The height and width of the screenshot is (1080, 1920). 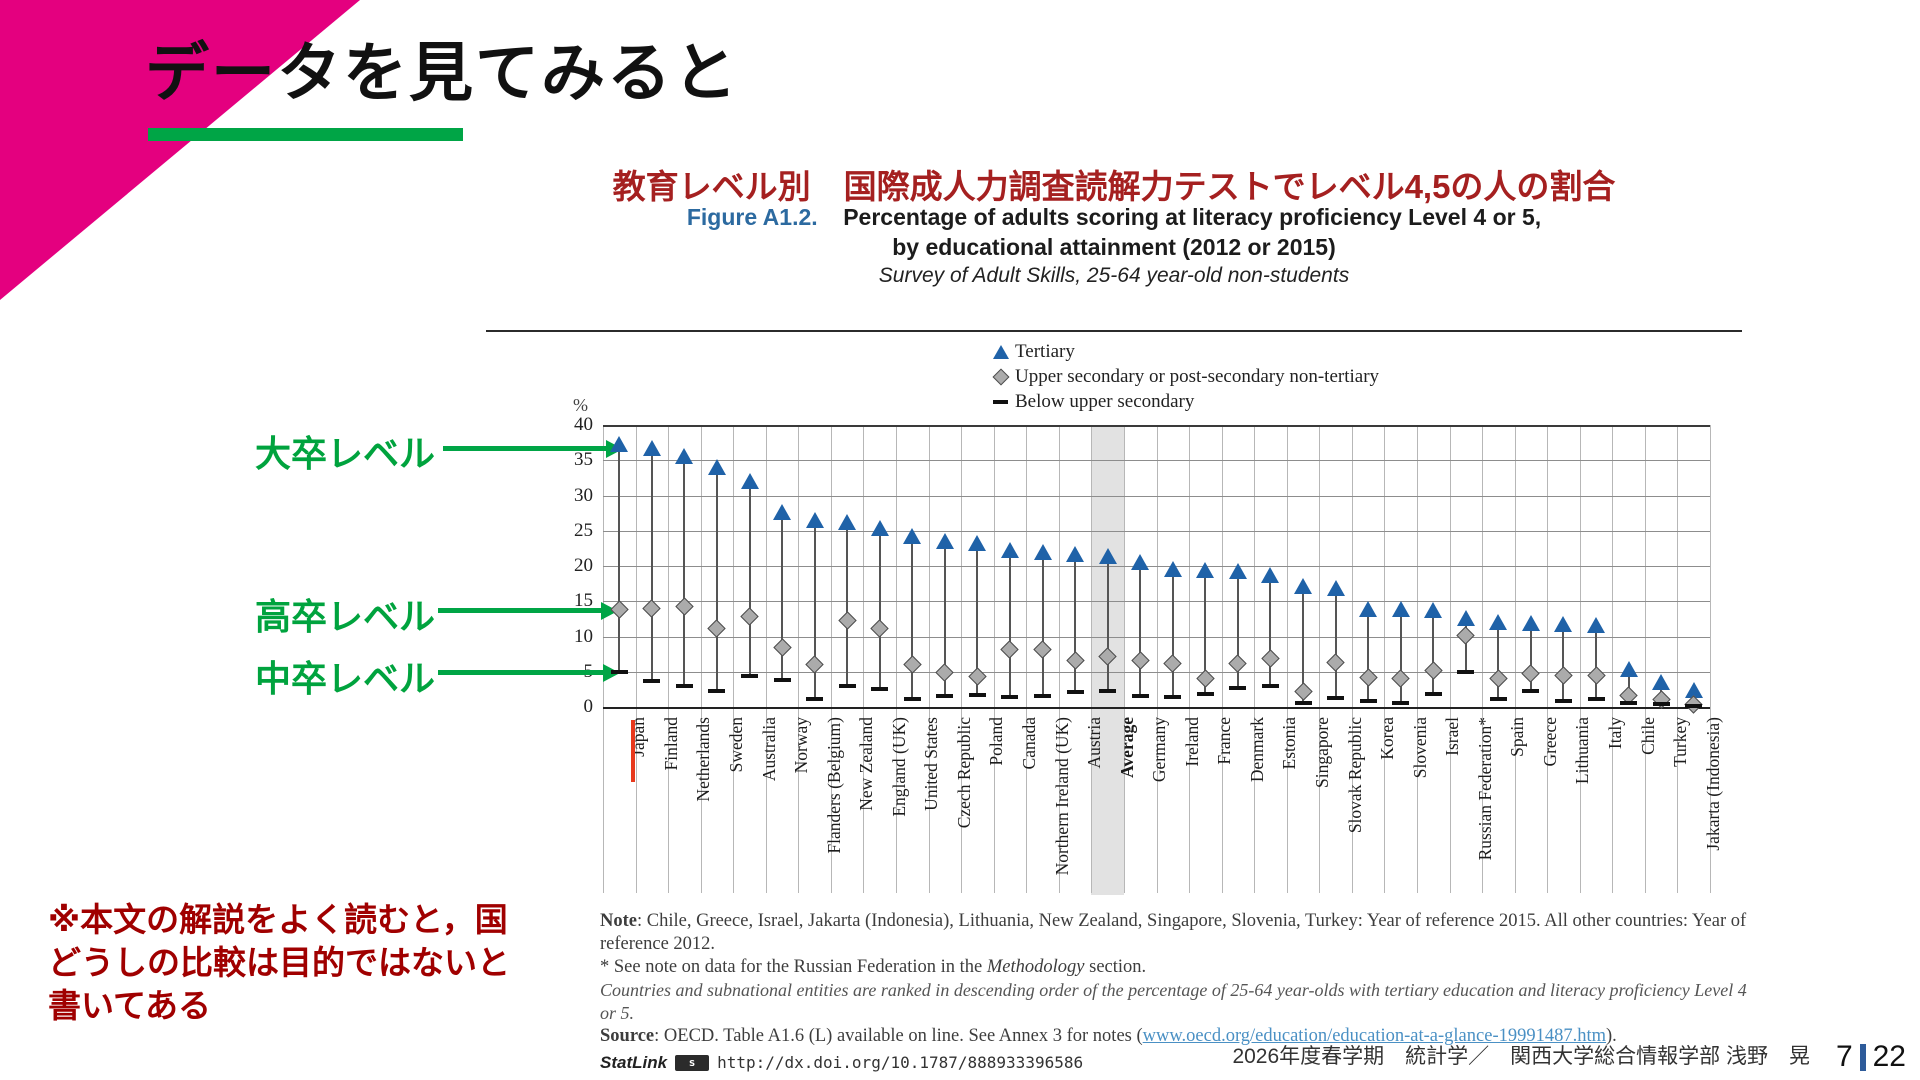 I want to click on x-axis-label: Italy, so click(x=1615, y=733).